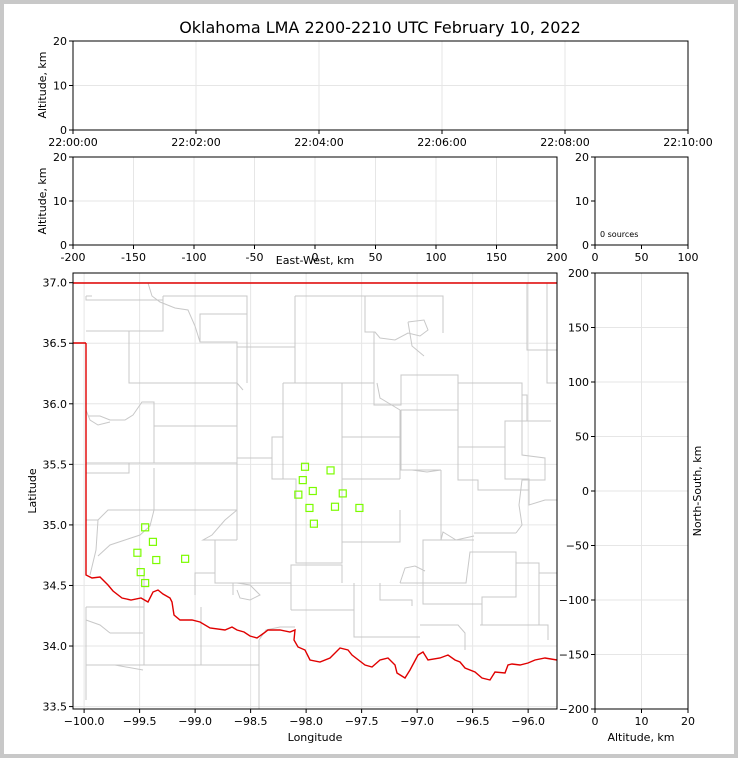 This screenshot has height=758, width=738. Describe the element at coordinates (417, 721) in the screenshot. I see `plan-view-xtick-label: −97.0` at that location.